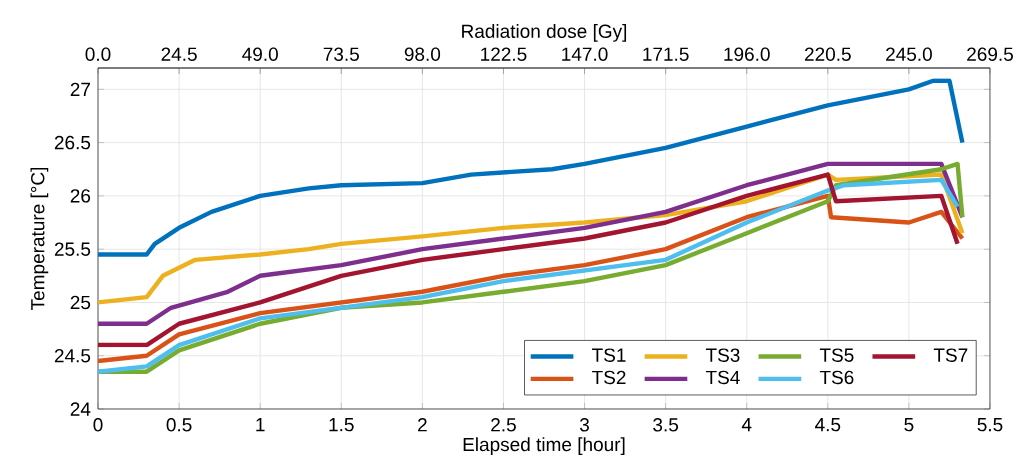 The image size is (1025, 473). I want to click on x-tick-label: 3.5, so click(666, 425).